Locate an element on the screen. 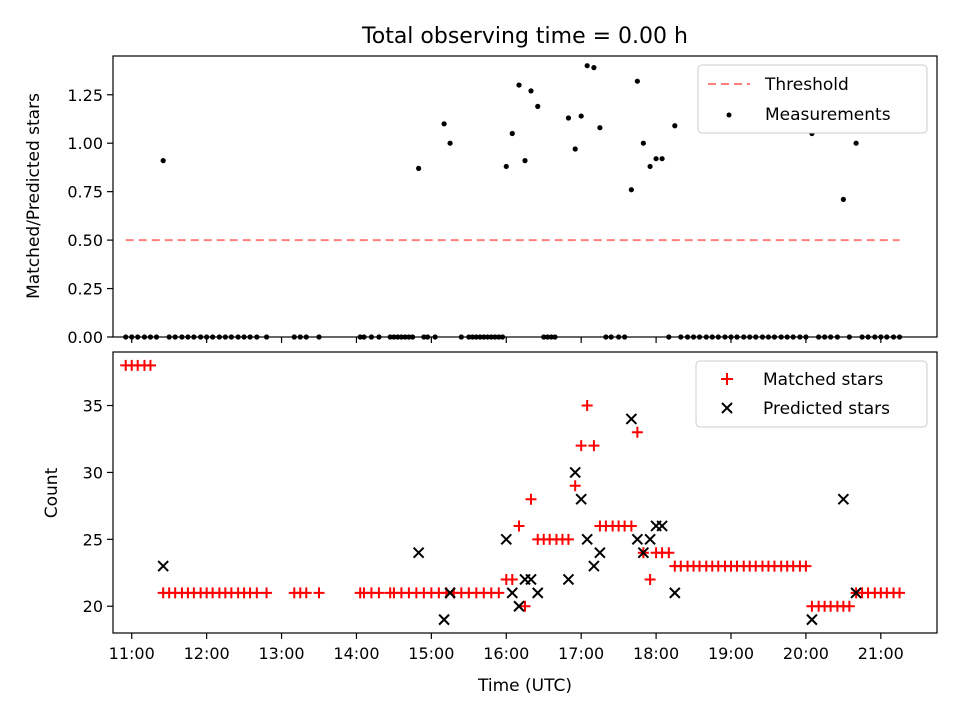  legend-measurements-label: Measurements is located at coordinates (828, 115).